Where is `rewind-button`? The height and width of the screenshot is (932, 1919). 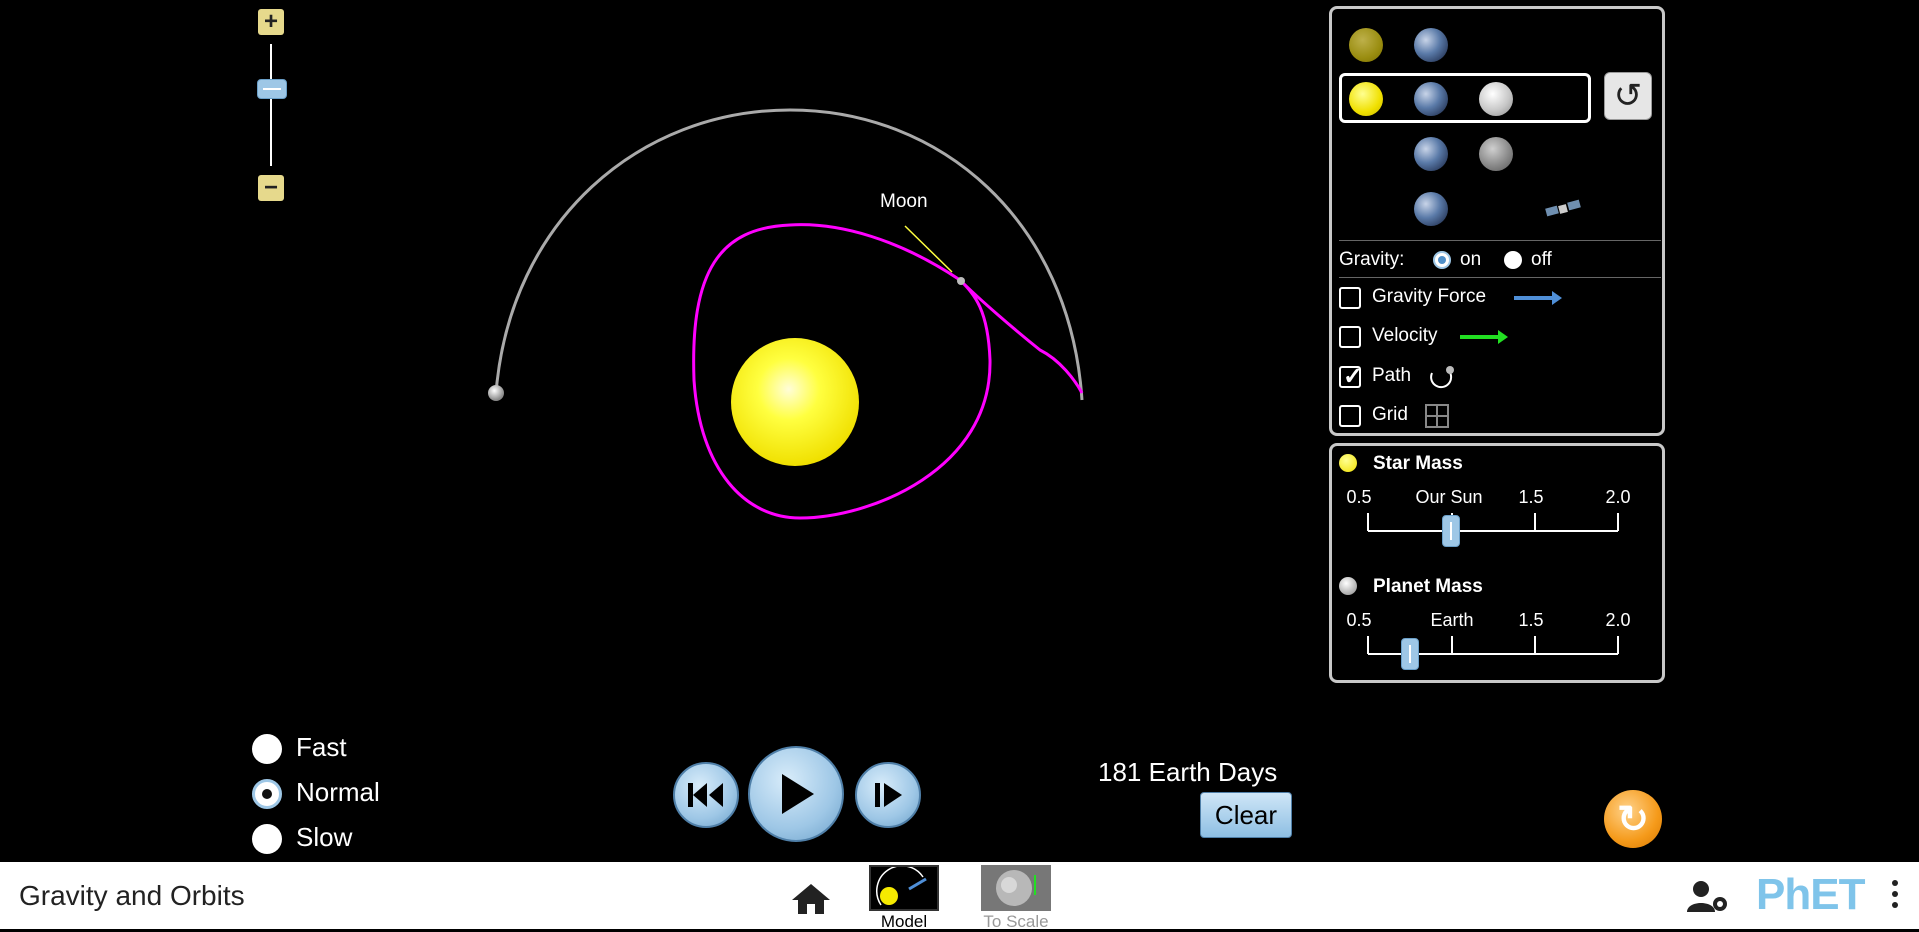
rewind-button is located at coordinates (706, 795).